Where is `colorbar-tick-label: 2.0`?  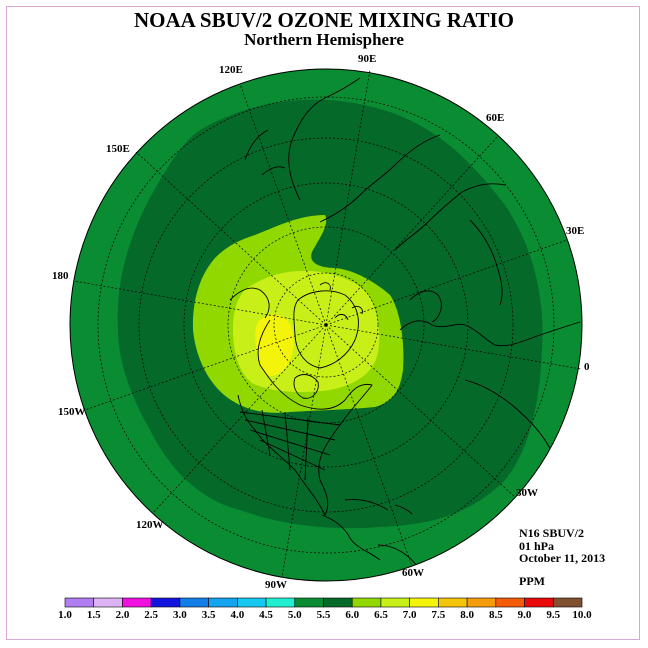 colorbar-tick-label: 2.0 is located at coordinates (123, 615).